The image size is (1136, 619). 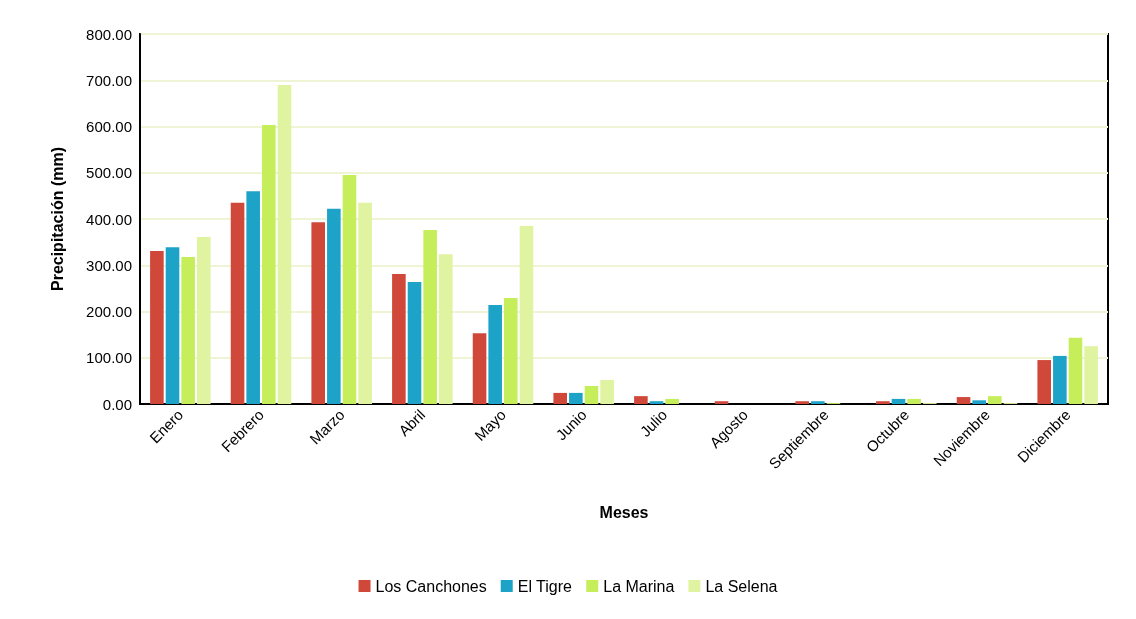 I want to click on y-tick-label: 500.00, so click(x=109, y=173).